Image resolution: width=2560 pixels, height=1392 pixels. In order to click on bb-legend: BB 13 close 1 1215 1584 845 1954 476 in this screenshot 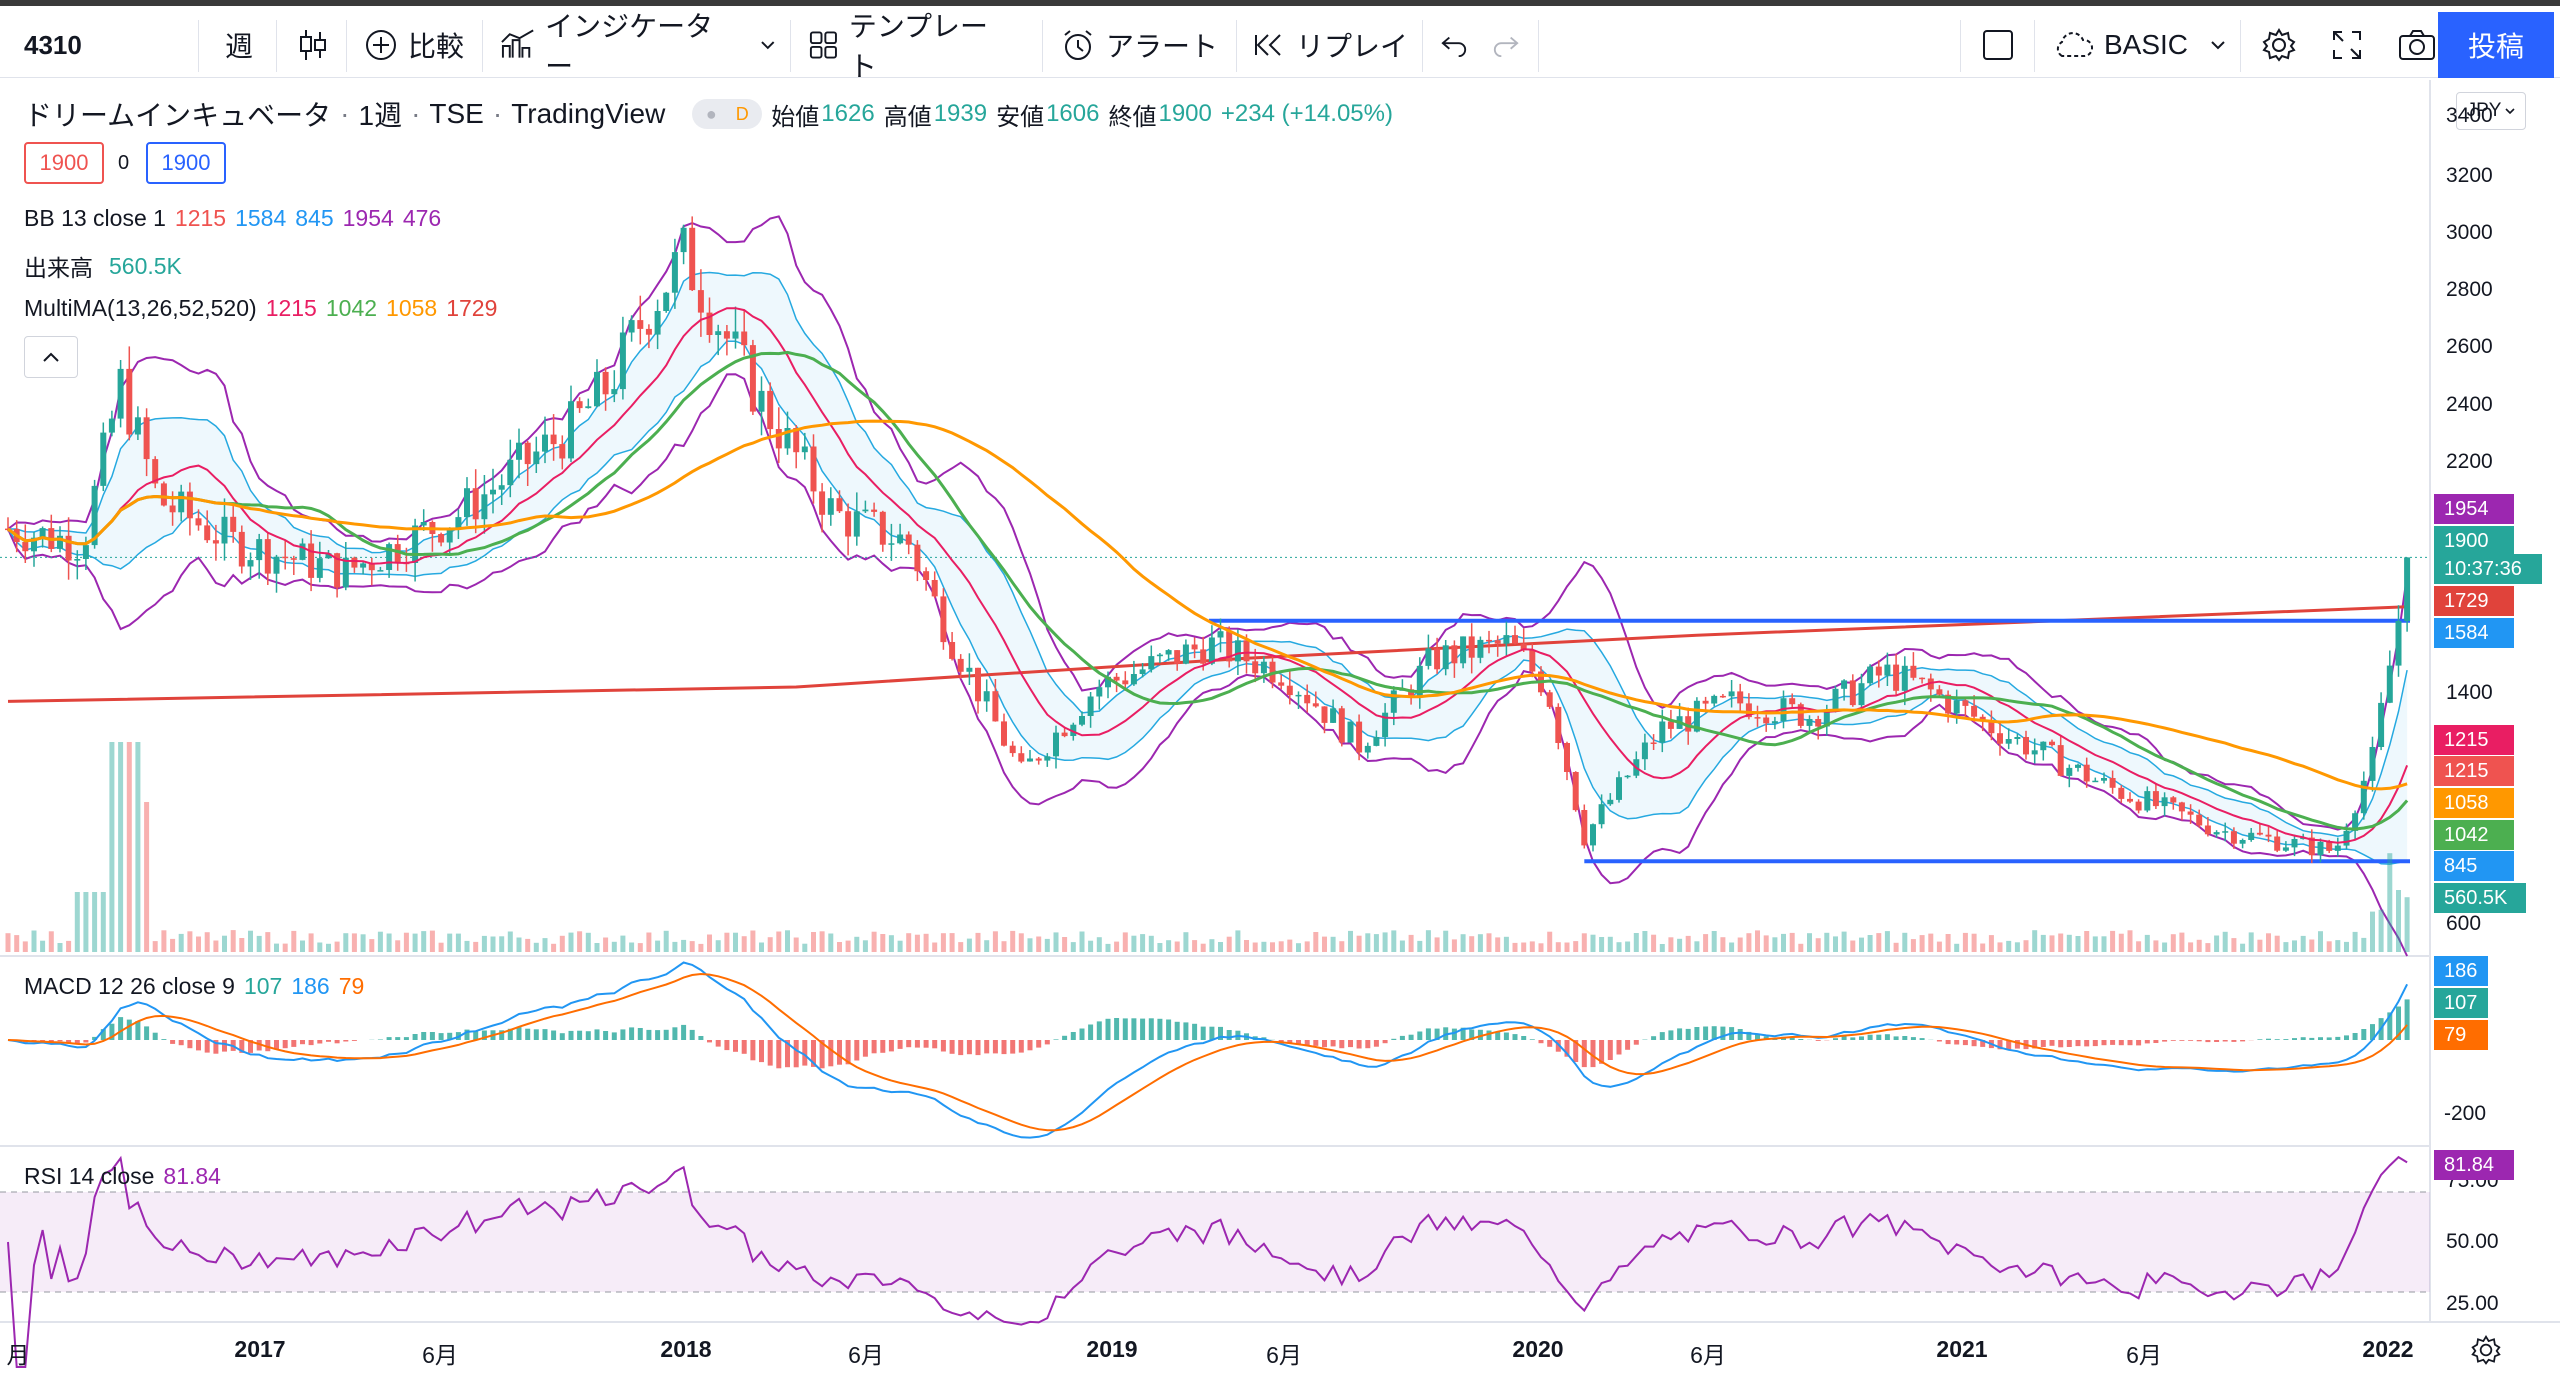, I will do `click(237, 218)`.